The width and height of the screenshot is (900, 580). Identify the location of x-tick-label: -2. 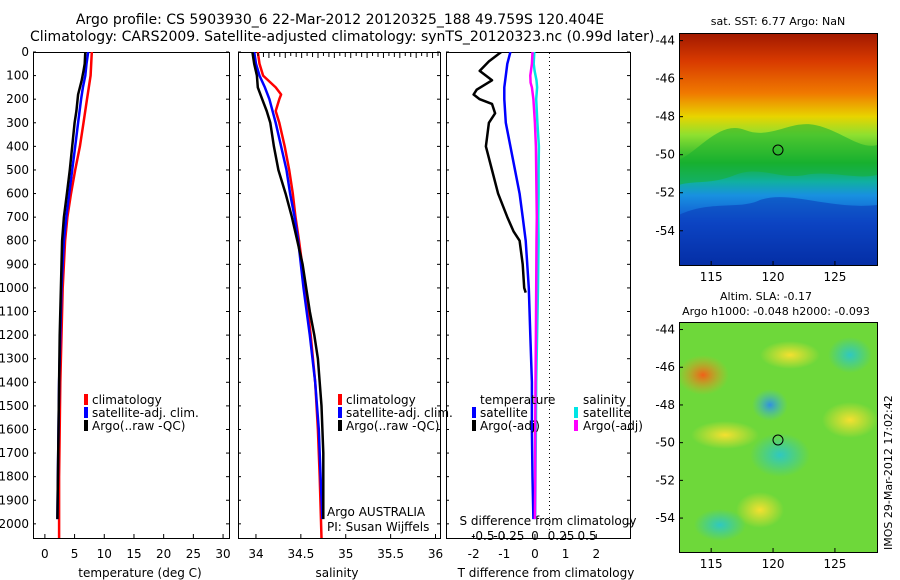
(474, 554).